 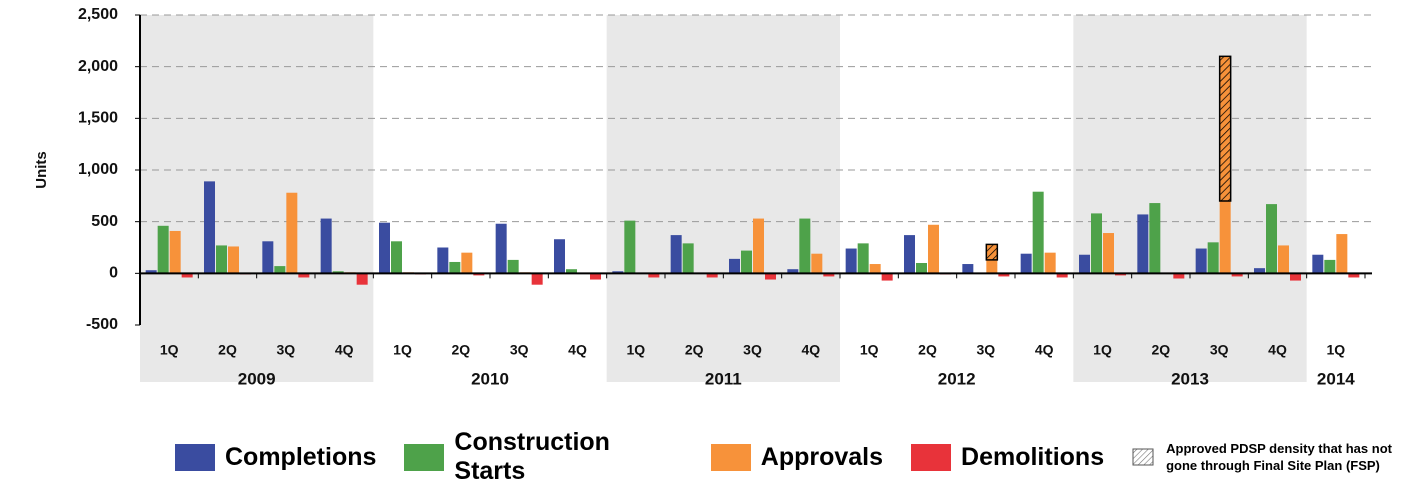 What do you see at coordinates (98, 118) in the screenshot?
I see `y-tick-label: 1,500` at bounding box center [98, 118].